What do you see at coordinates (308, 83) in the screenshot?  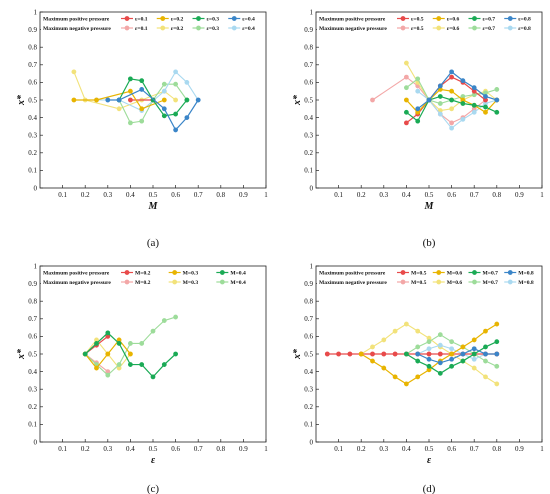 I see `y-tick-label: 0.6` at bounding box center [308, 83].